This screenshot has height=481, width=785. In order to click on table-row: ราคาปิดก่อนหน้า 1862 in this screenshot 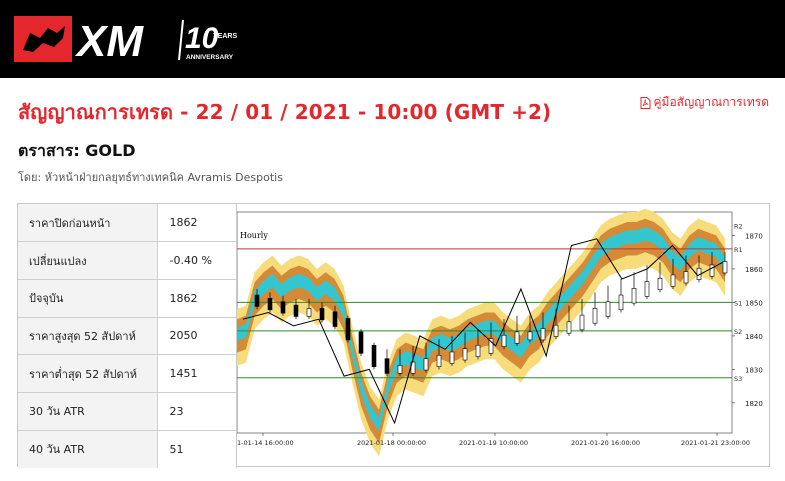, I will do `click(127, 223)`.